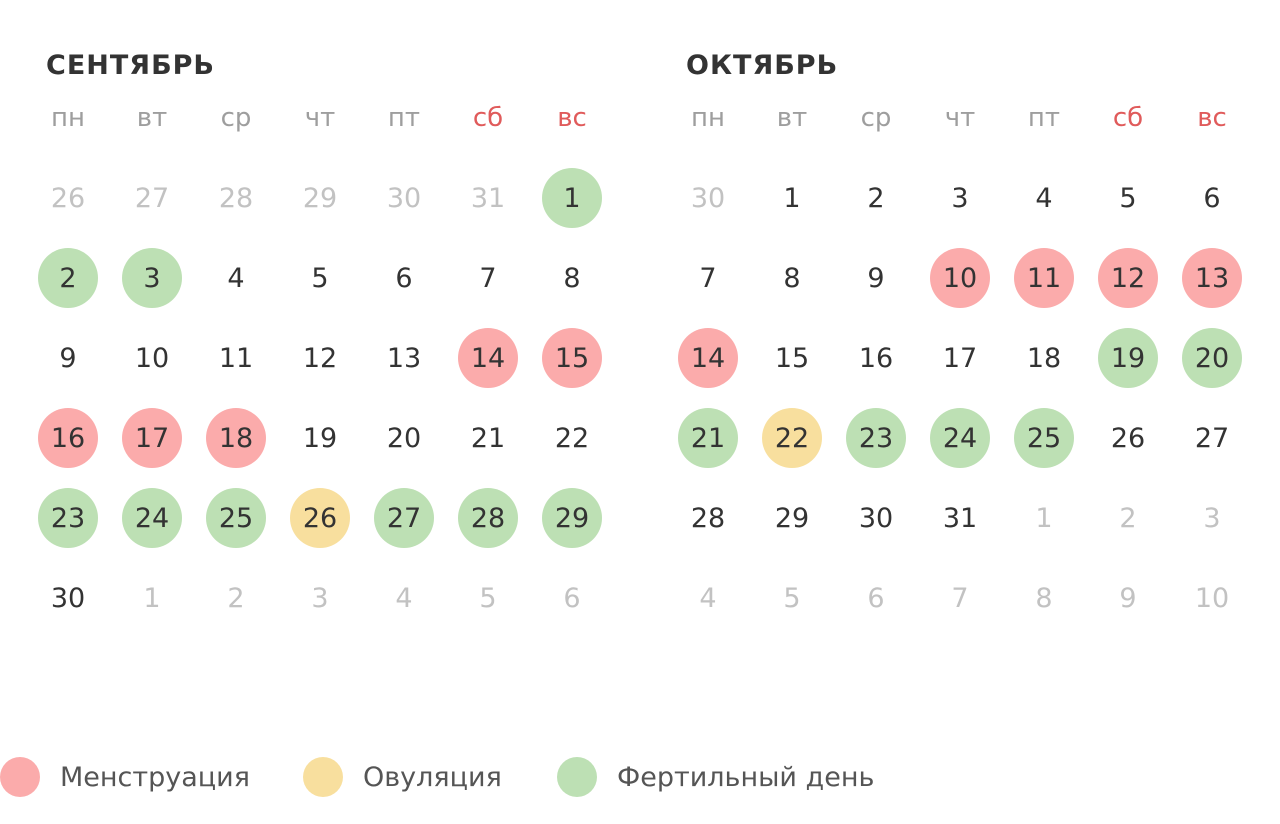 The image size is (1280, 824). Describe the element at coordinates (68, 118) in the screenshot. I see `weekday-label: пн` at that location.